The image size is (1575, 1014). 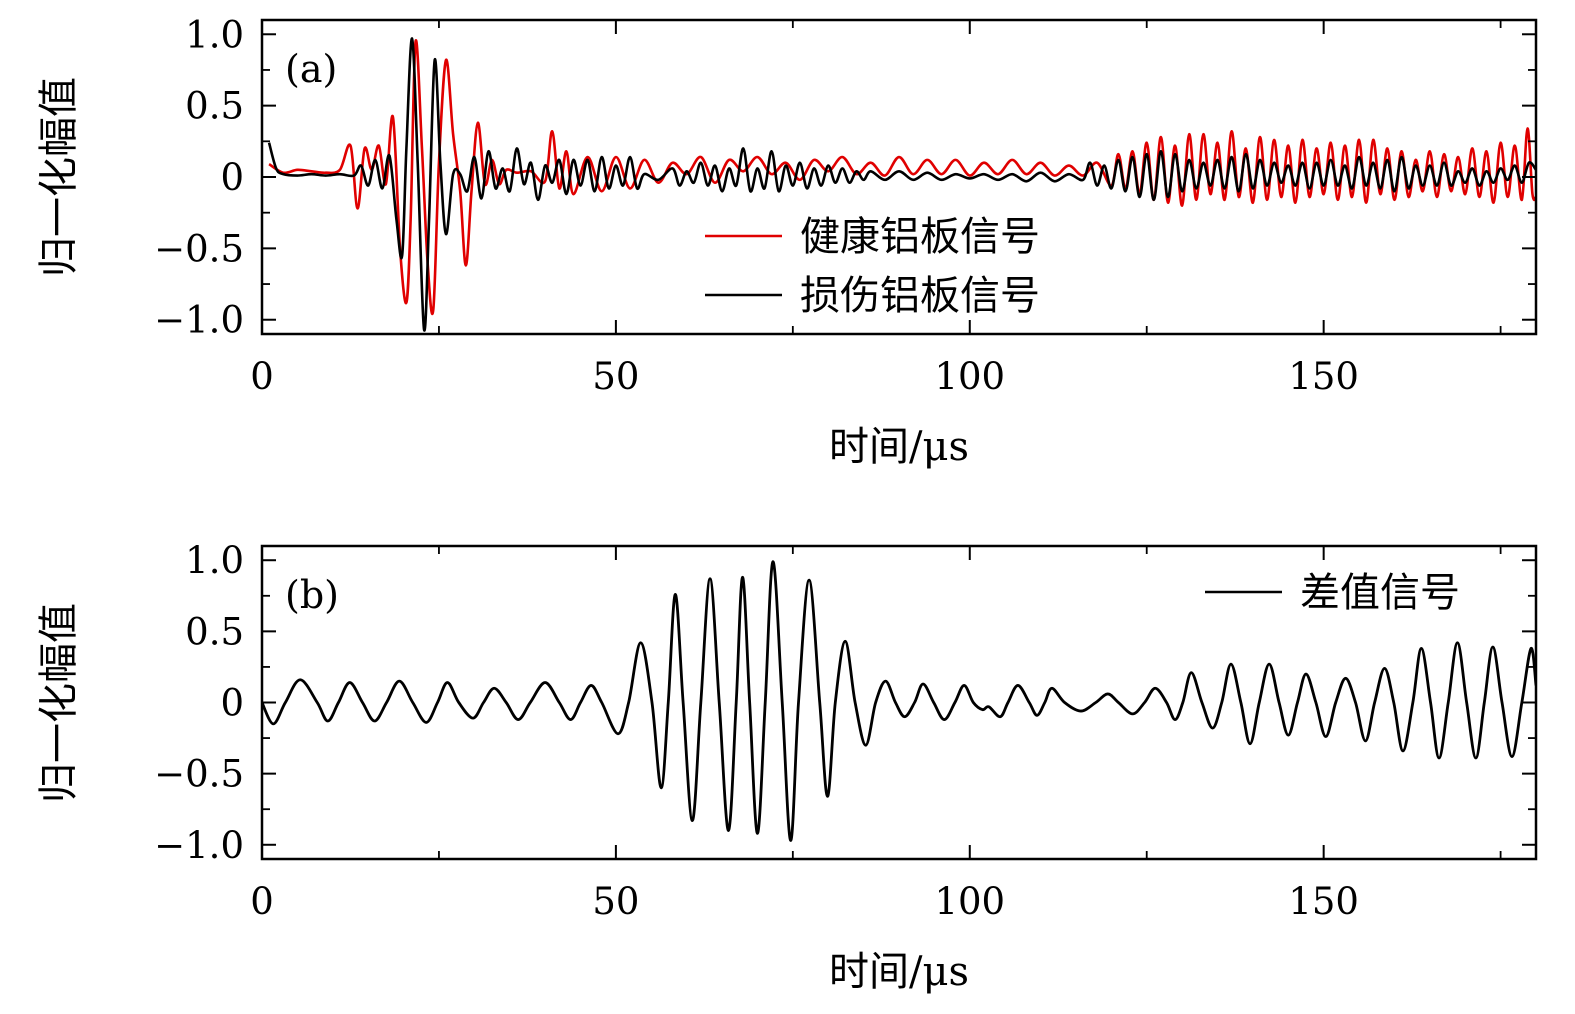 I want to click on legend-difference-label: 差值信号, so click(x=1380, y=593).